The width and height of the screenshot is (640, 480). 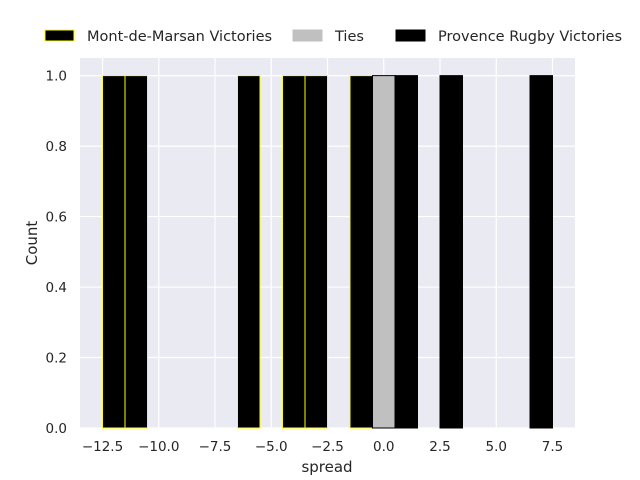 What do you see at coordinates (215, 447) in the screenshot?
I see `x-tick-label: −7.5` at bounding box center [215, 447].